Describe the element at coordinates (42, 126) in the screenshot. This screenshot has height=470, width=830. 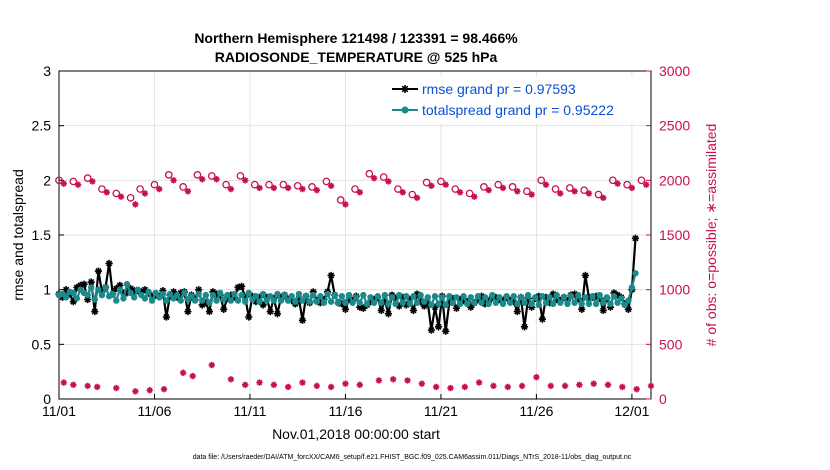
I see `y-tick-label: 2.5` at that location.